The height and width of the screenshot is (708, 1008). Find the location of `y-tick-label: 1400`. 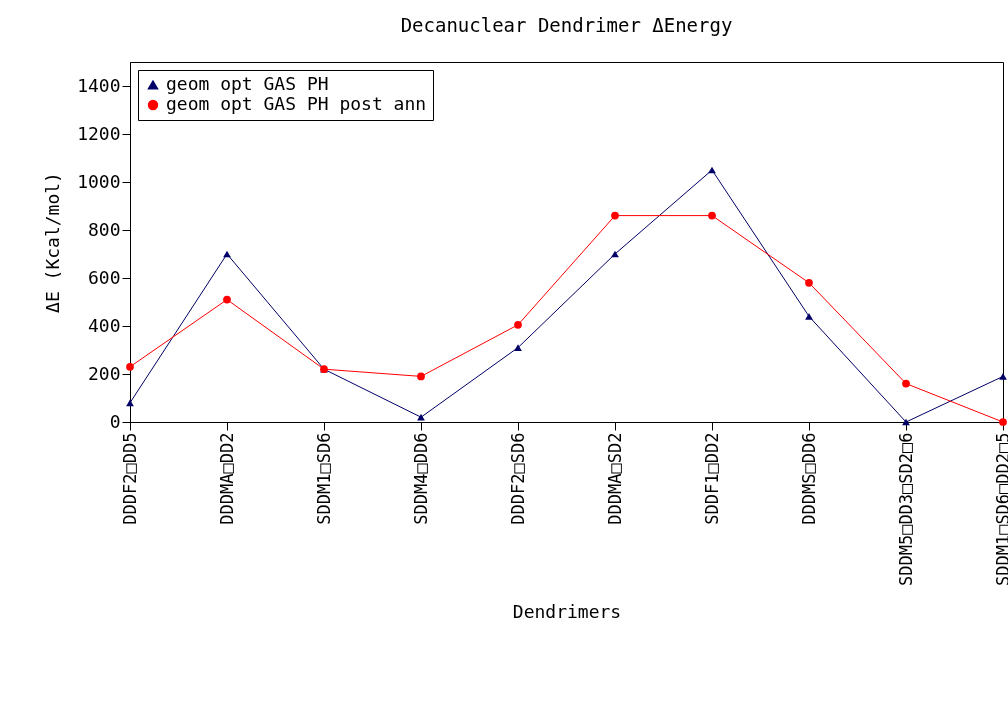

y-tick-label: 1400 is located at coordinates (99, 85).